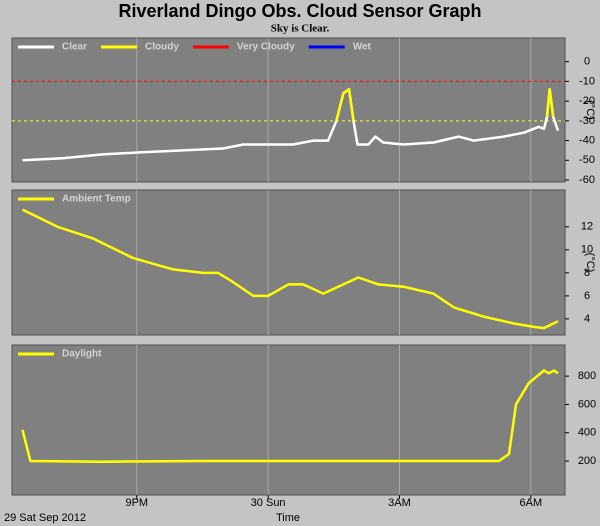 The height and width of the screenshot is (526, 600). I want to click on y-tick-label: -30, so click(587, 121).